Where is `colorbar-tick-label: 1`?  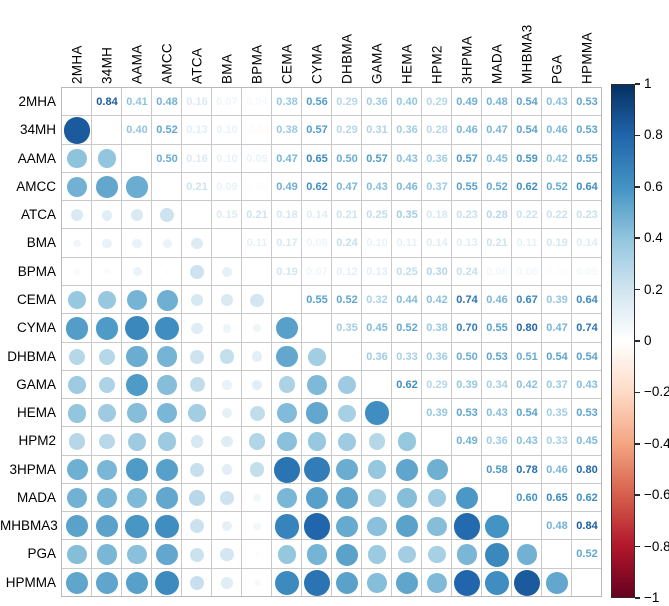
colorbar-tick-label: 1 is located at coordinates (648, 83).